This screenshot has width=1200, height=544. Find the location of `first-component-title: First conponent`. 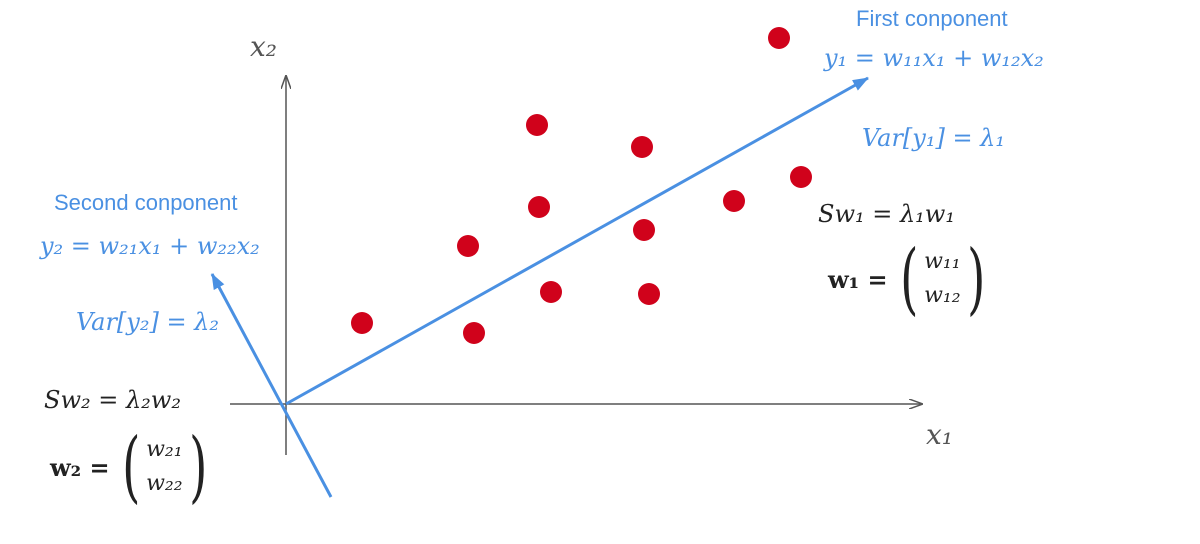

first-component-title: First conponent is located at coordinates (932, 18).